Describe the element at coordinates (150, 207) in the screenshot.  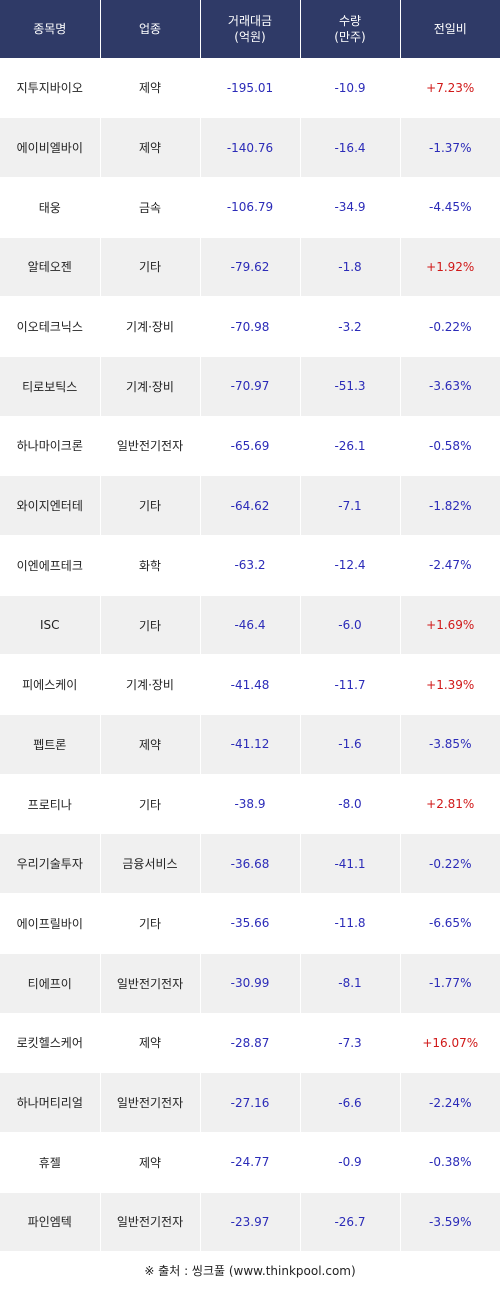
I see `sector-cell: 금속` at that location.